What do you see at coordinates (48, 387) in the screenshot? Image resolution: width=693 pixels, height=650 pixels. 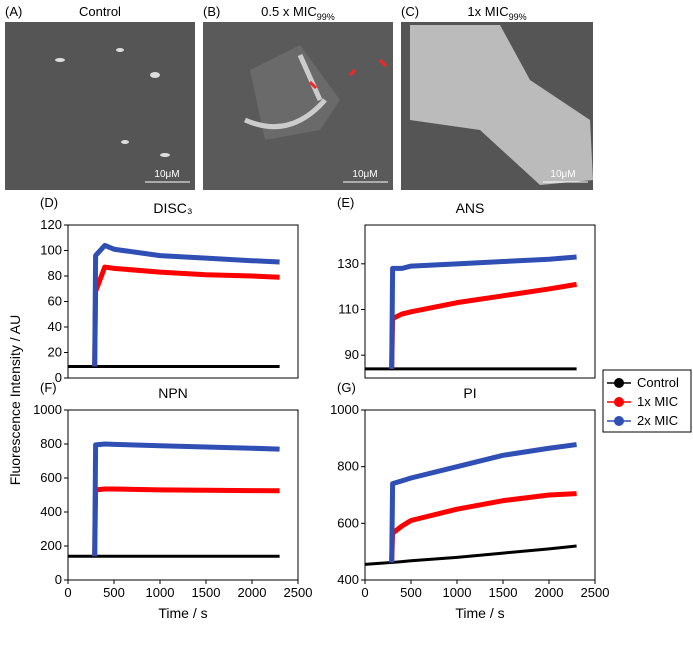 I see `panel-label: (F)` at bounding box center [48, 387].